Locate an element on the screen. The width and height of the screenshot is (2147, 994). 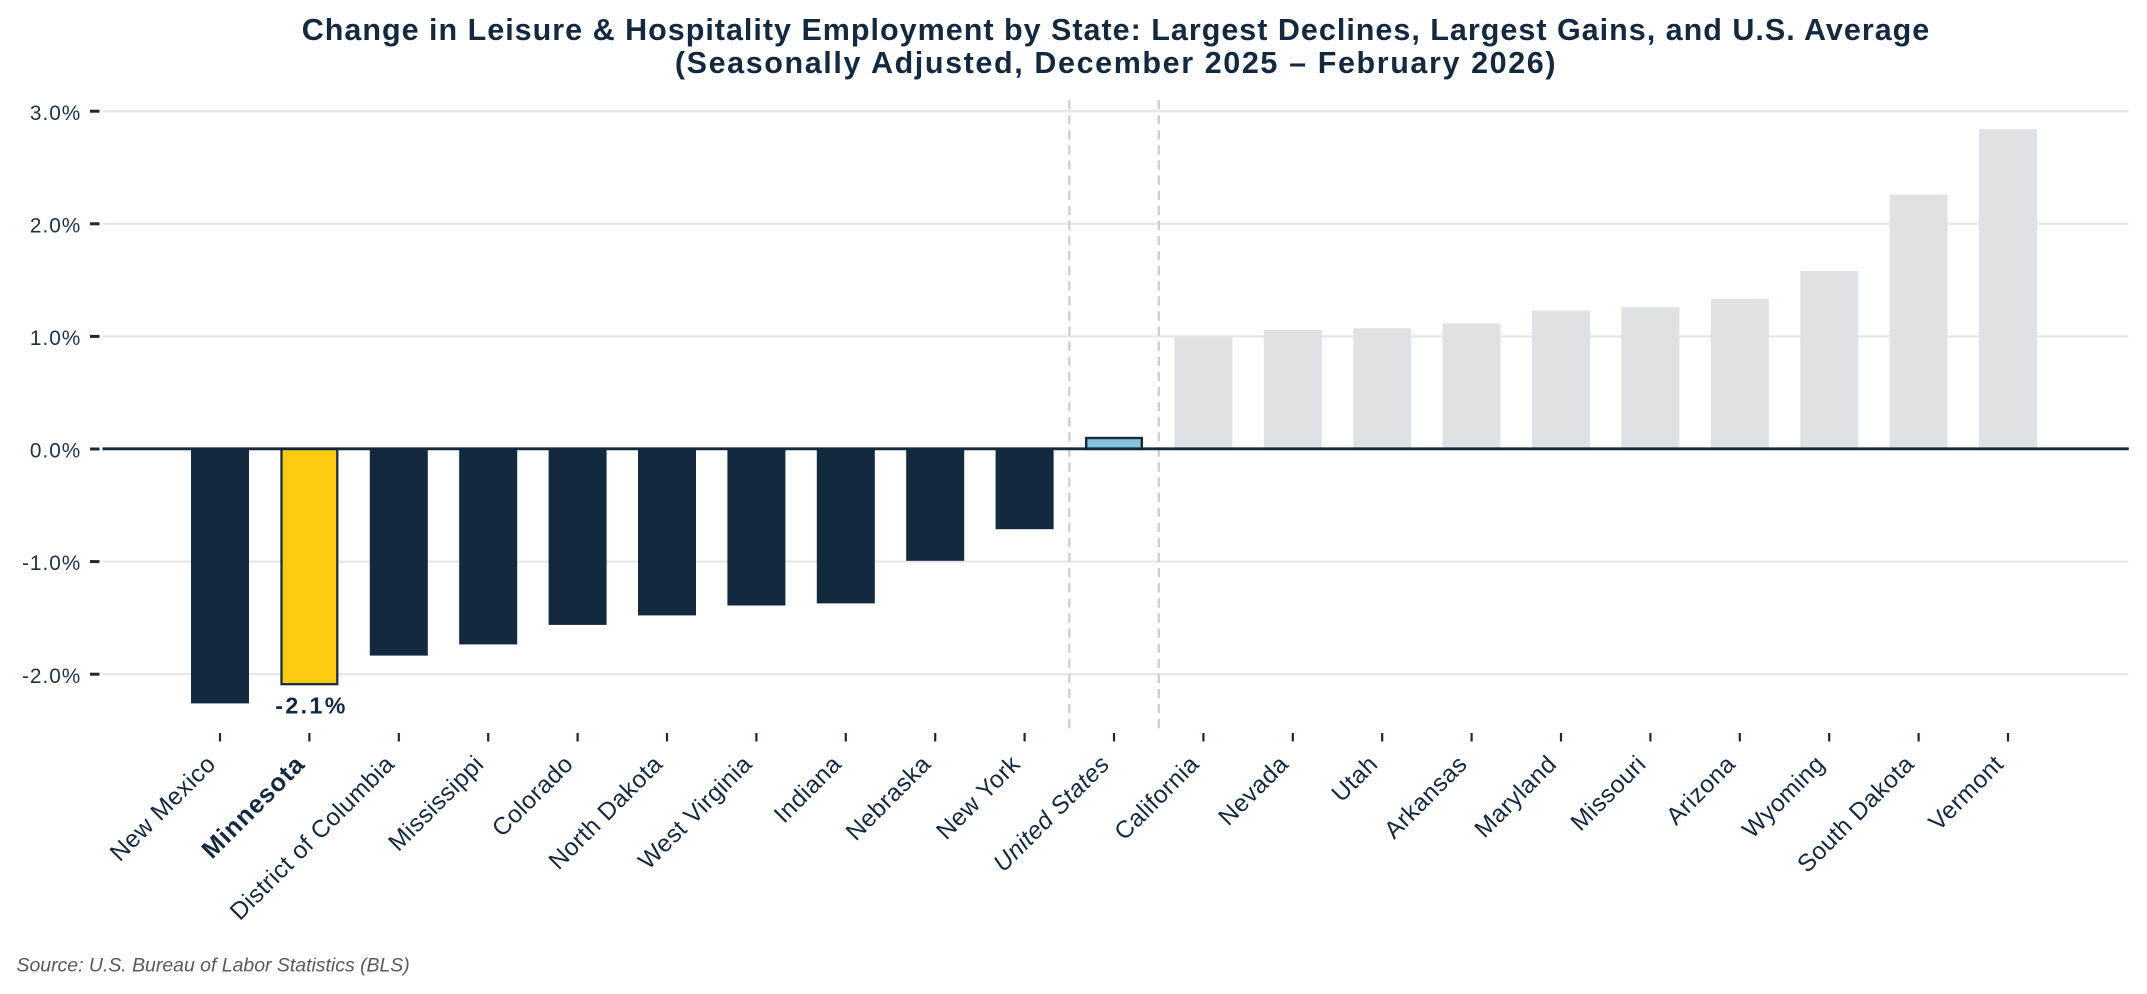
svg-text: 3.0% is located at coordinates (55, 113).